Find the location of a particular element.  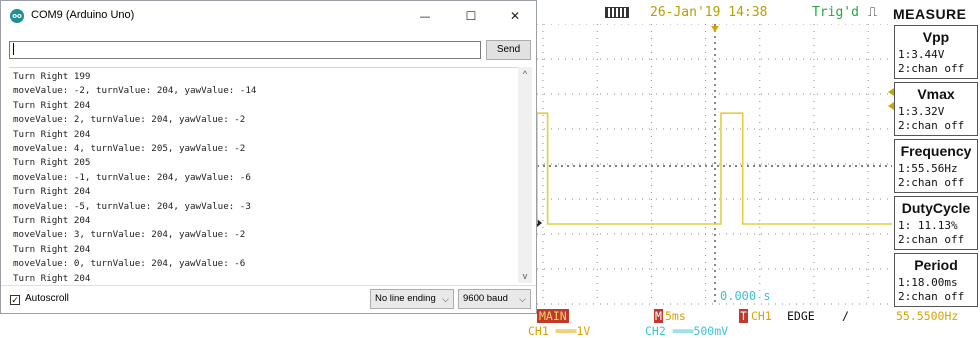

trigger-marker-icon: T is located at coordinates (743, 316).